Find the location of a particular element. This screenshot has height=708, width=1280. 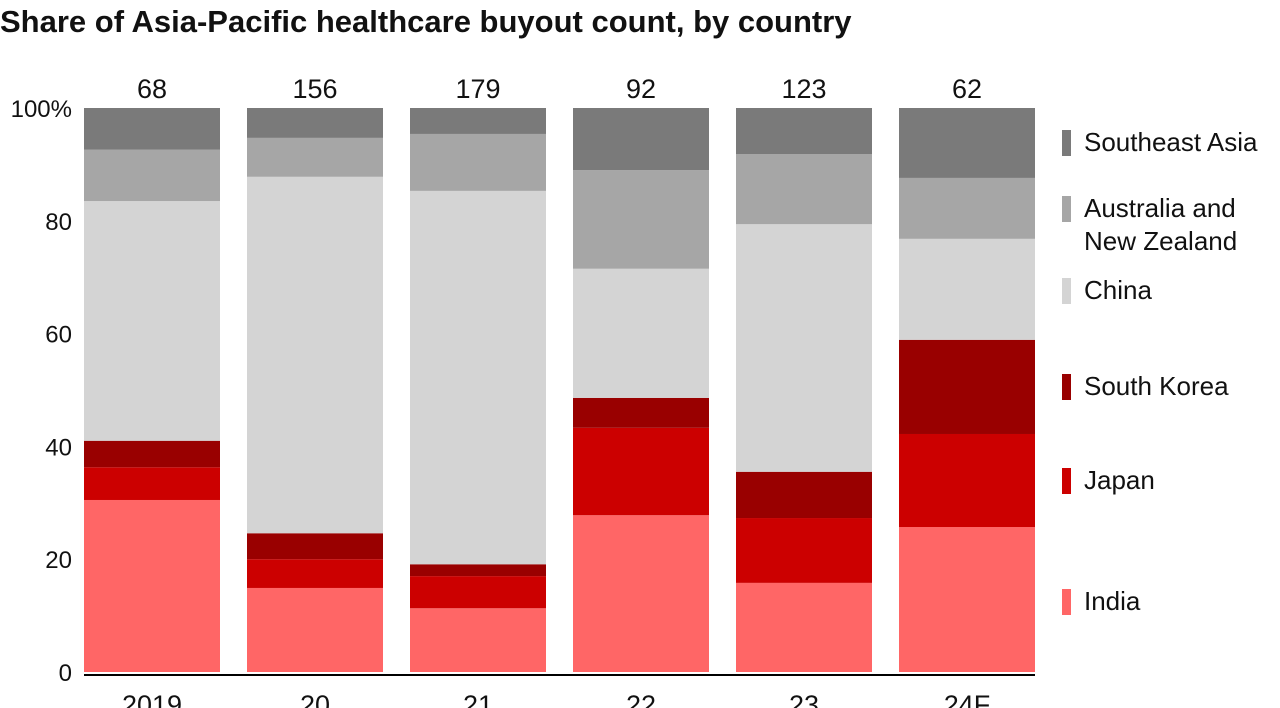

y-tick-label: 40 is located at coordinates (58, 447).